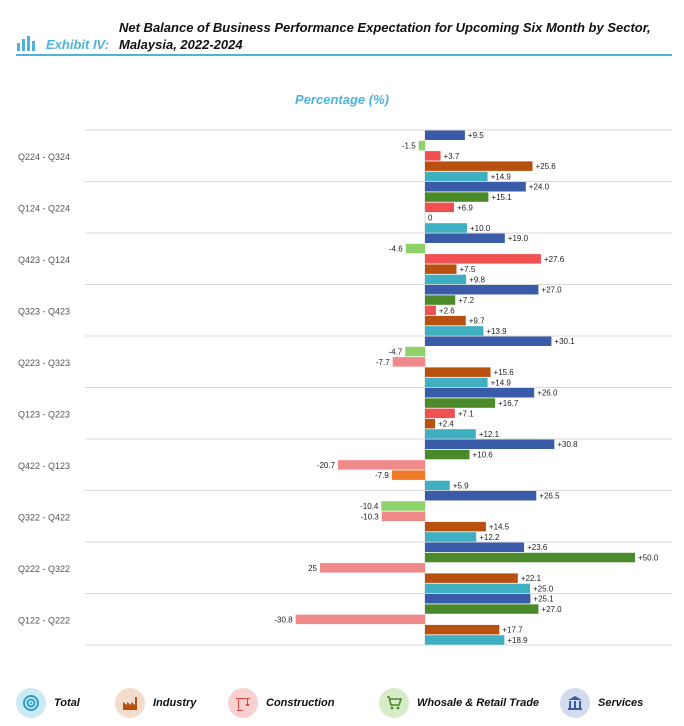 The image size is (684, 726). I want to click on category-label: Q323 - Q423, so click(44, 311).